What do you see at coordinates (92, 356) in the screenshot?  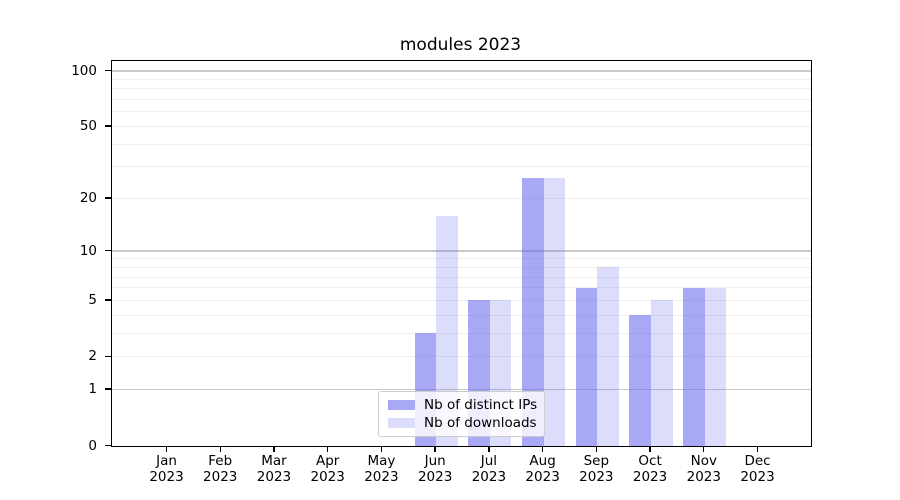 I see `y-tick-label-2: 2` at bounding box center [92, 356].